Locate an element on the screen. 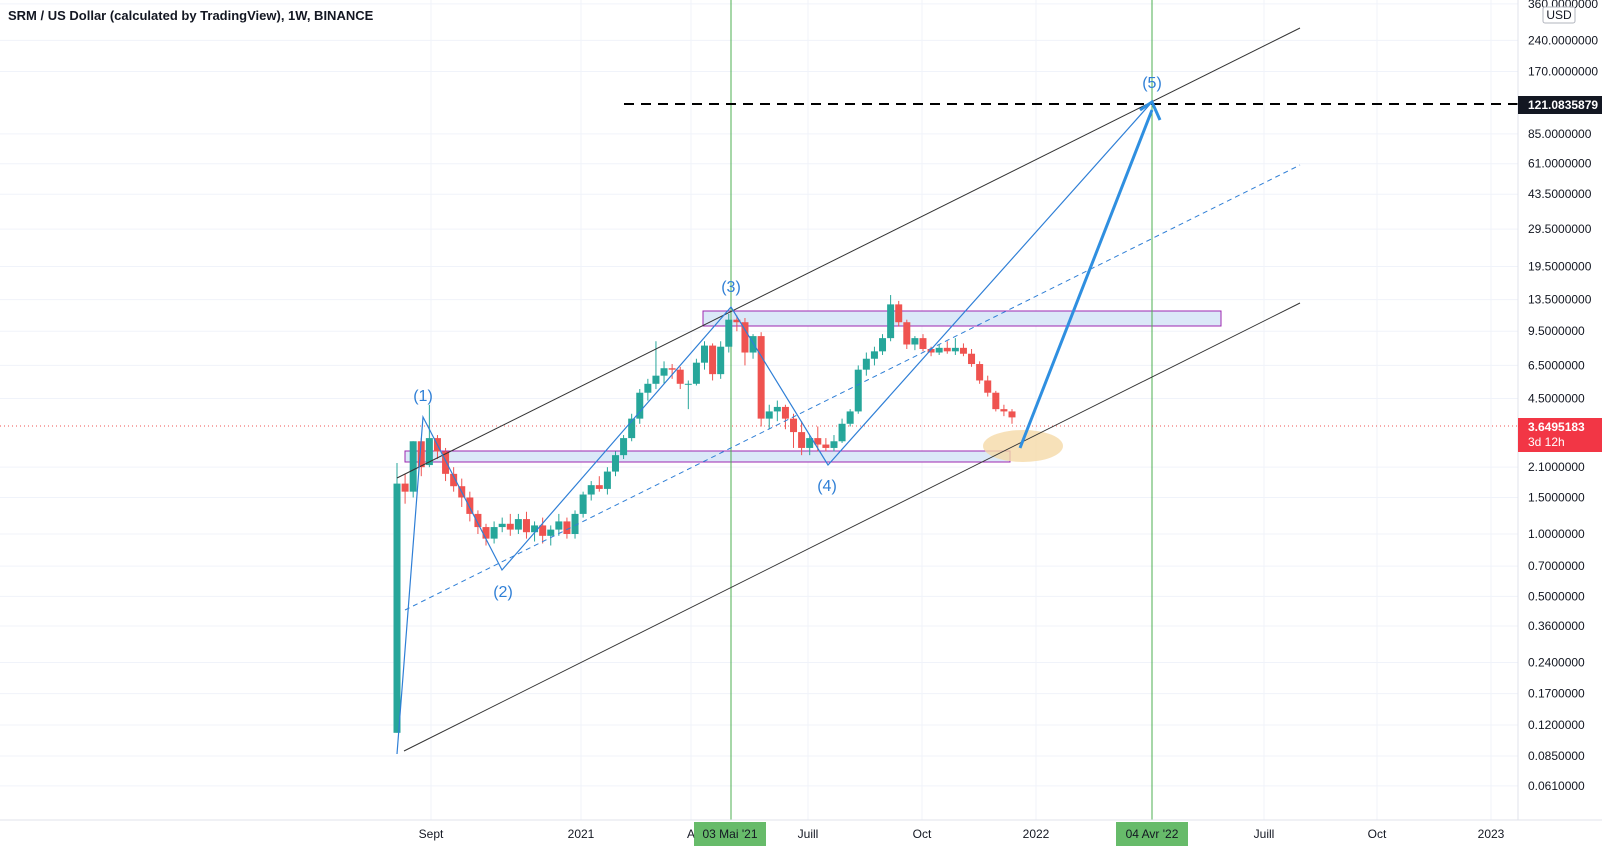  time-highlight-1-bg is located at coordinates (730, 834).